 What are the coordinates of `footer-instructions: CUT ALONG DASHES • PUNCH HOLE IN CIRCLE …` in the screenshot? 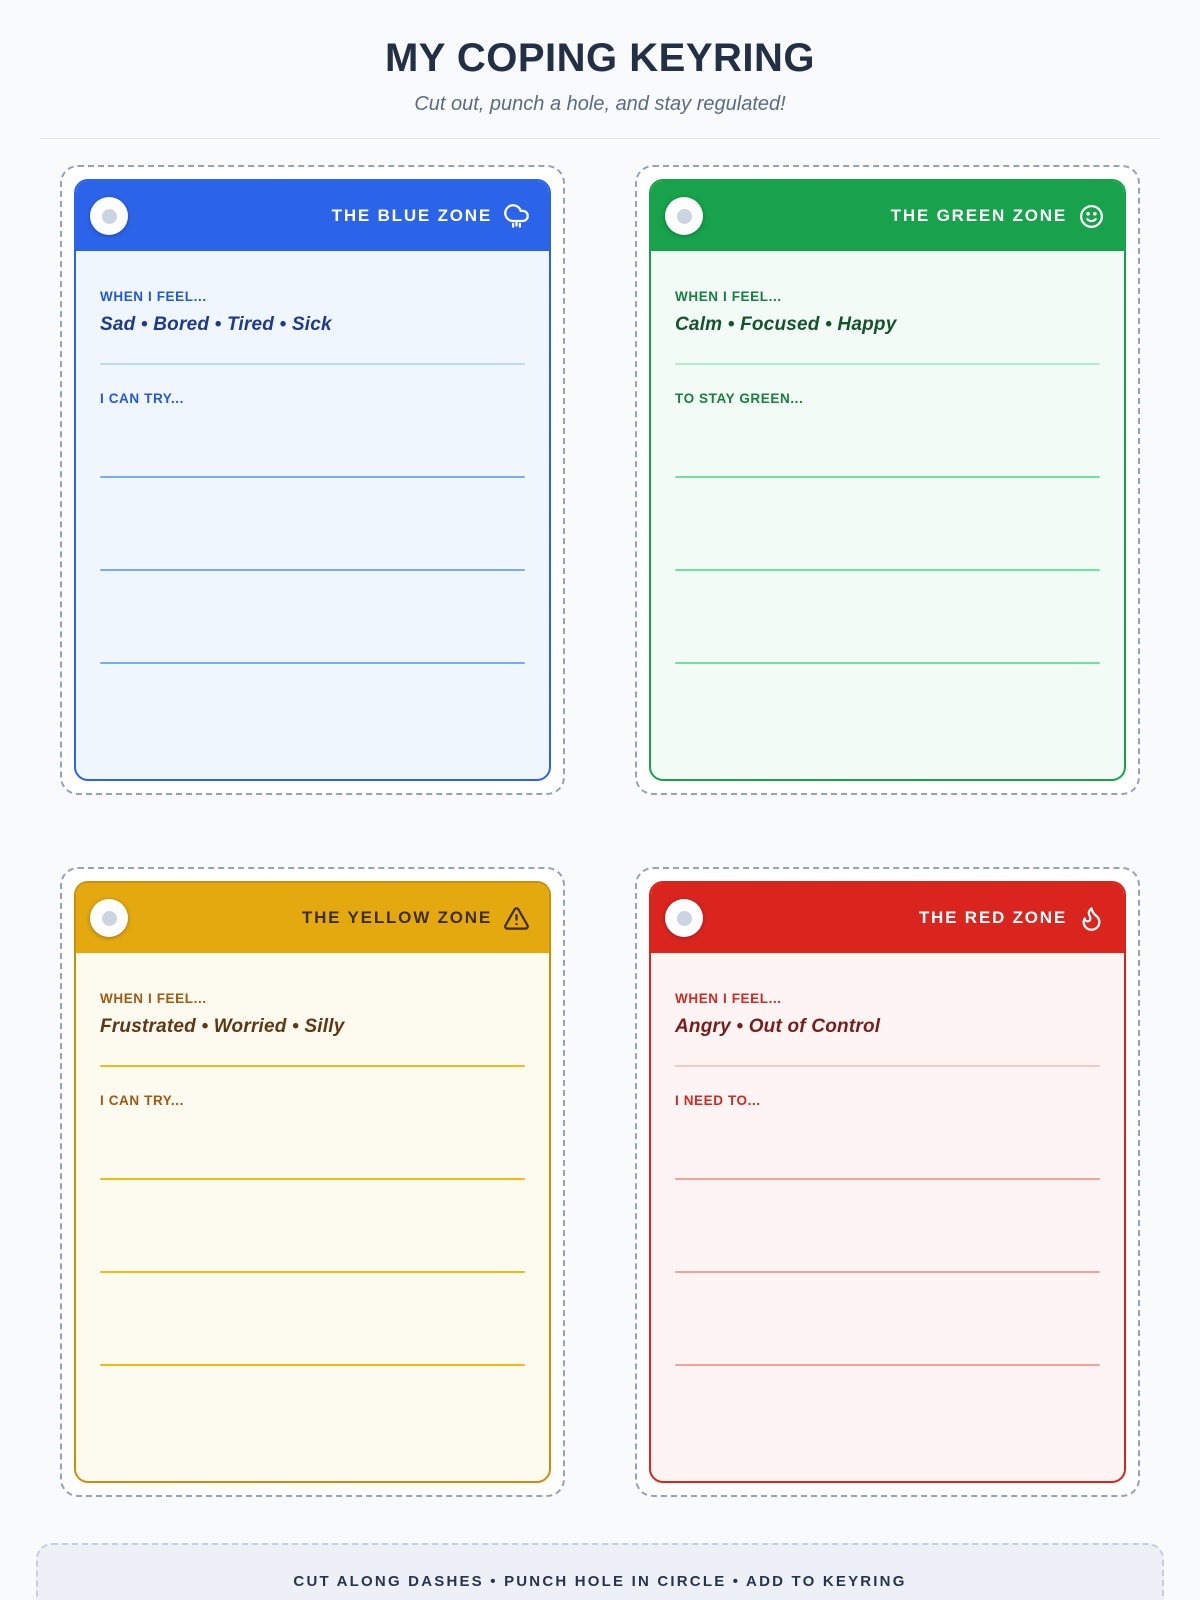 It's located at (600, 1581).